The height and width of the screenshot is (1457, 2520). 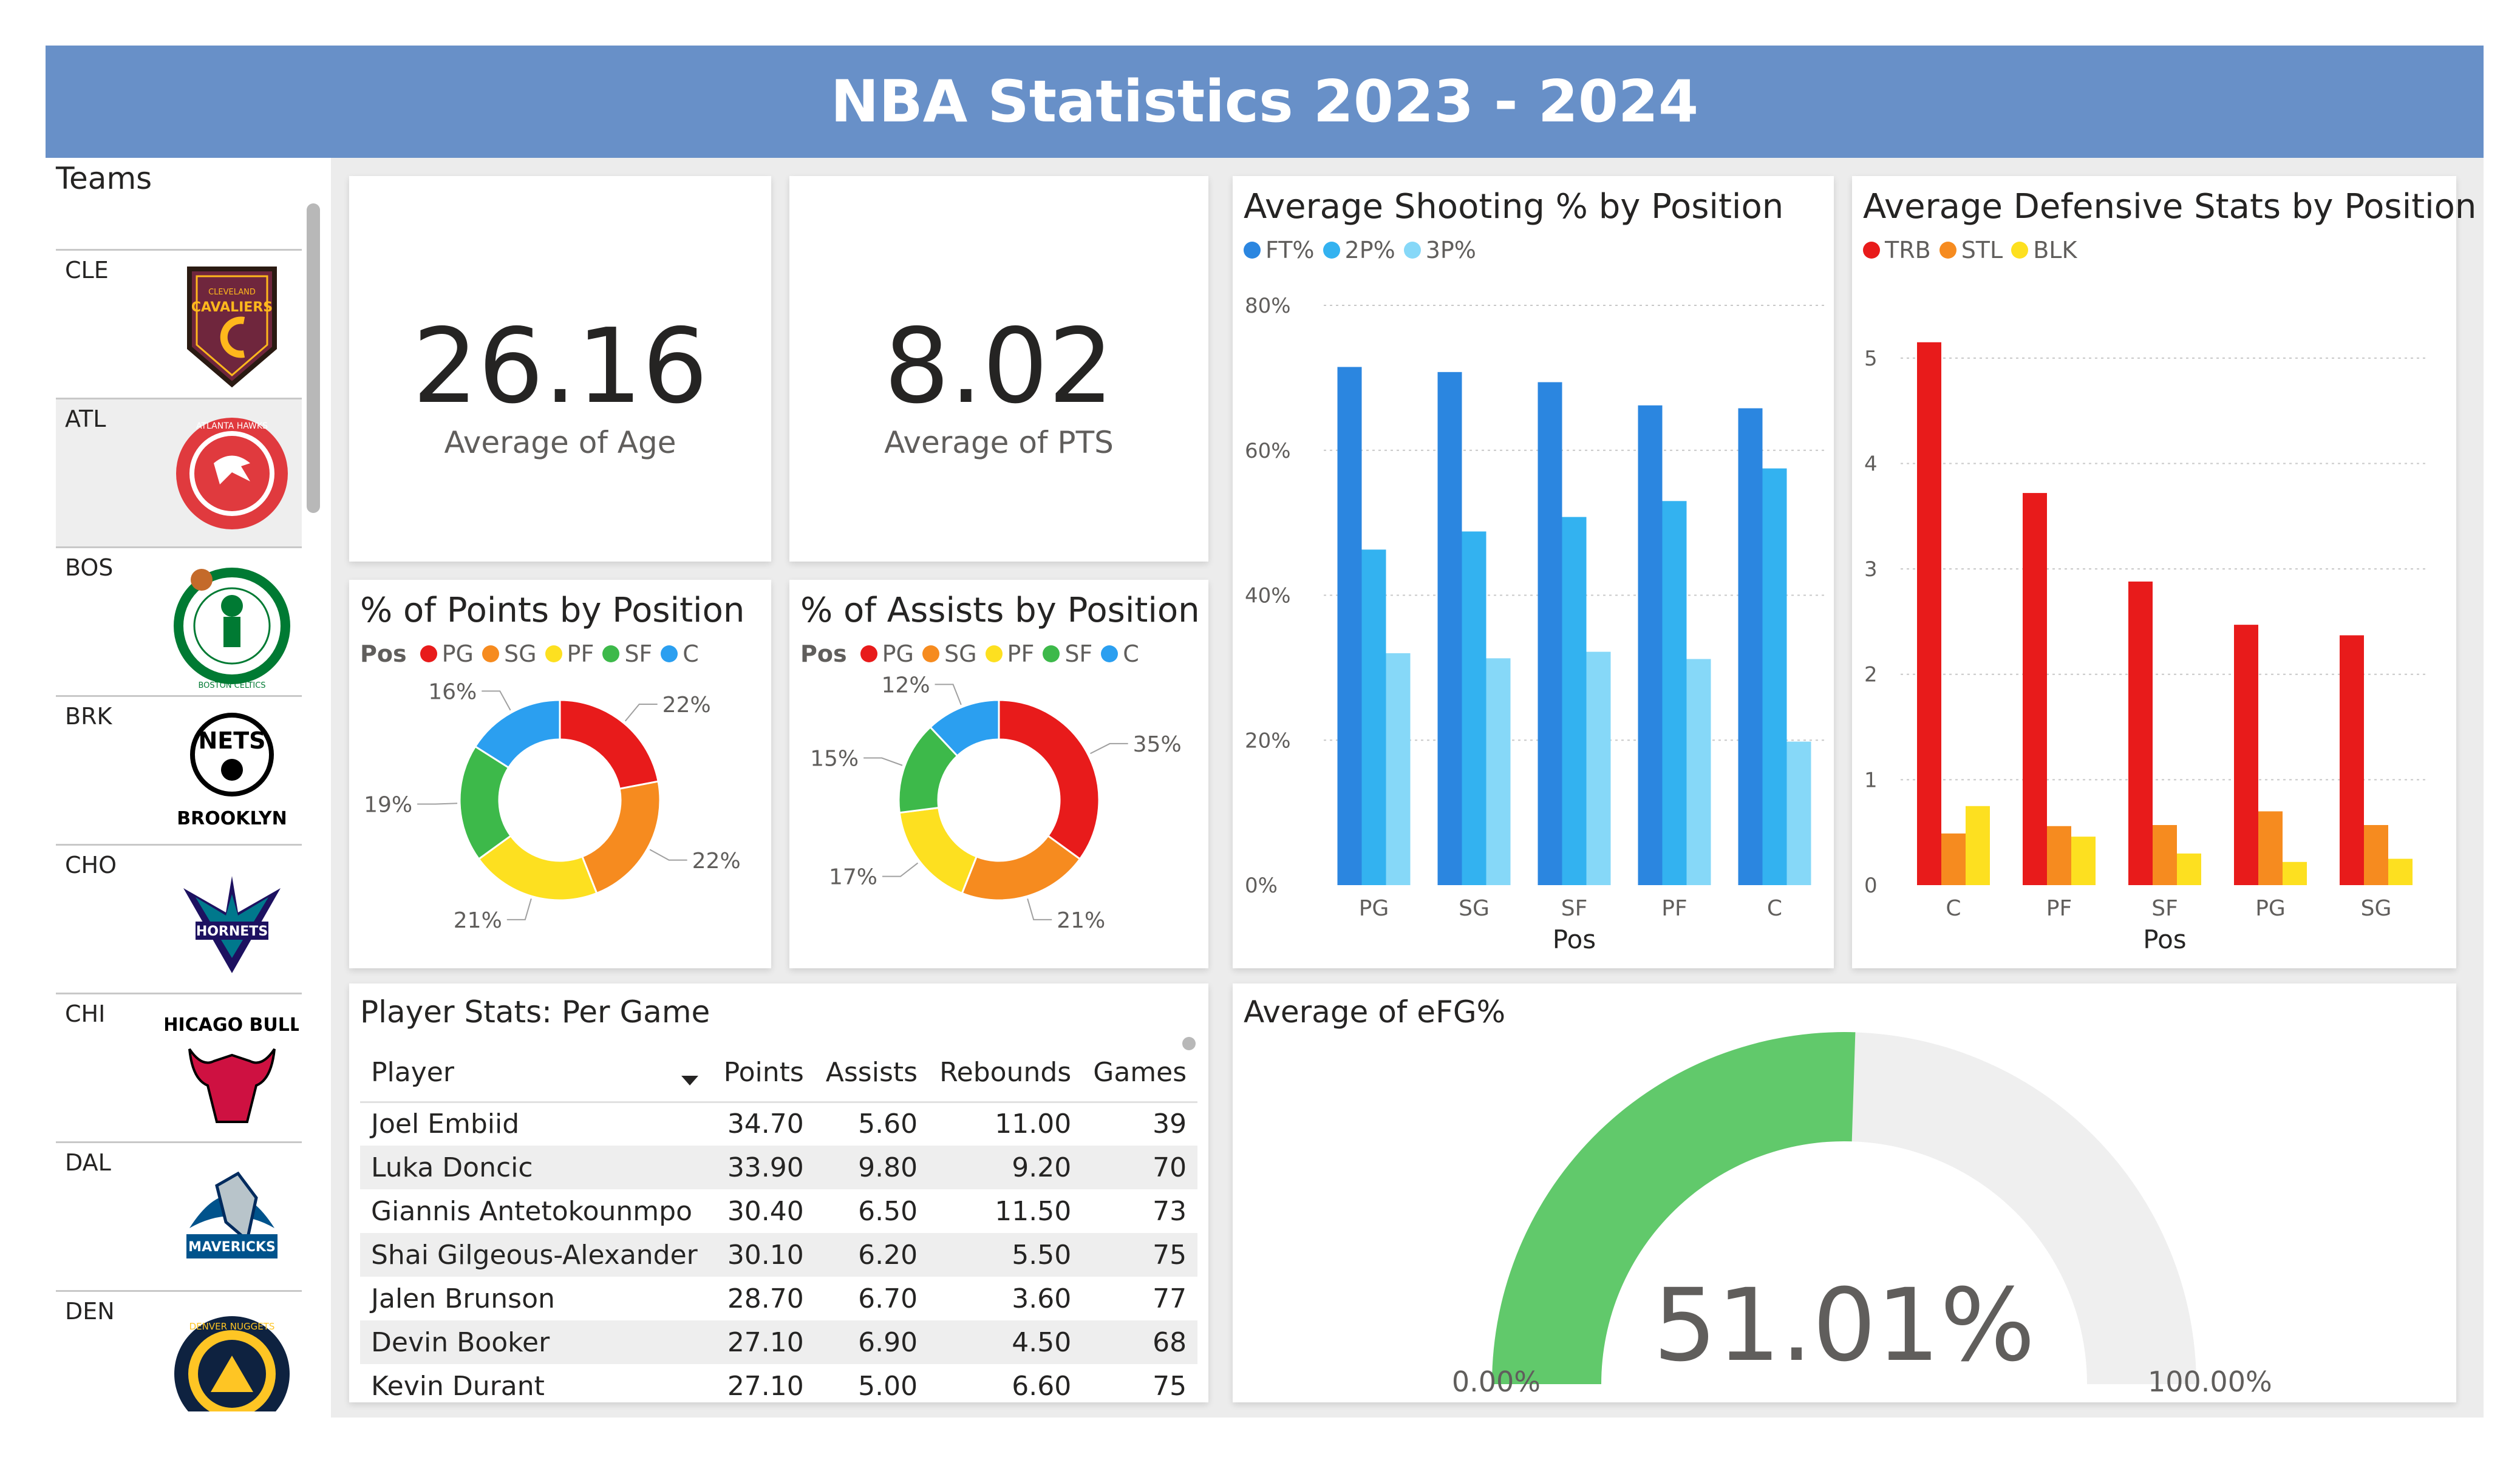 I want to click on table-row: Joel Embiid 34.70 5.60 11.00 39, so click(x=778, y=1124).